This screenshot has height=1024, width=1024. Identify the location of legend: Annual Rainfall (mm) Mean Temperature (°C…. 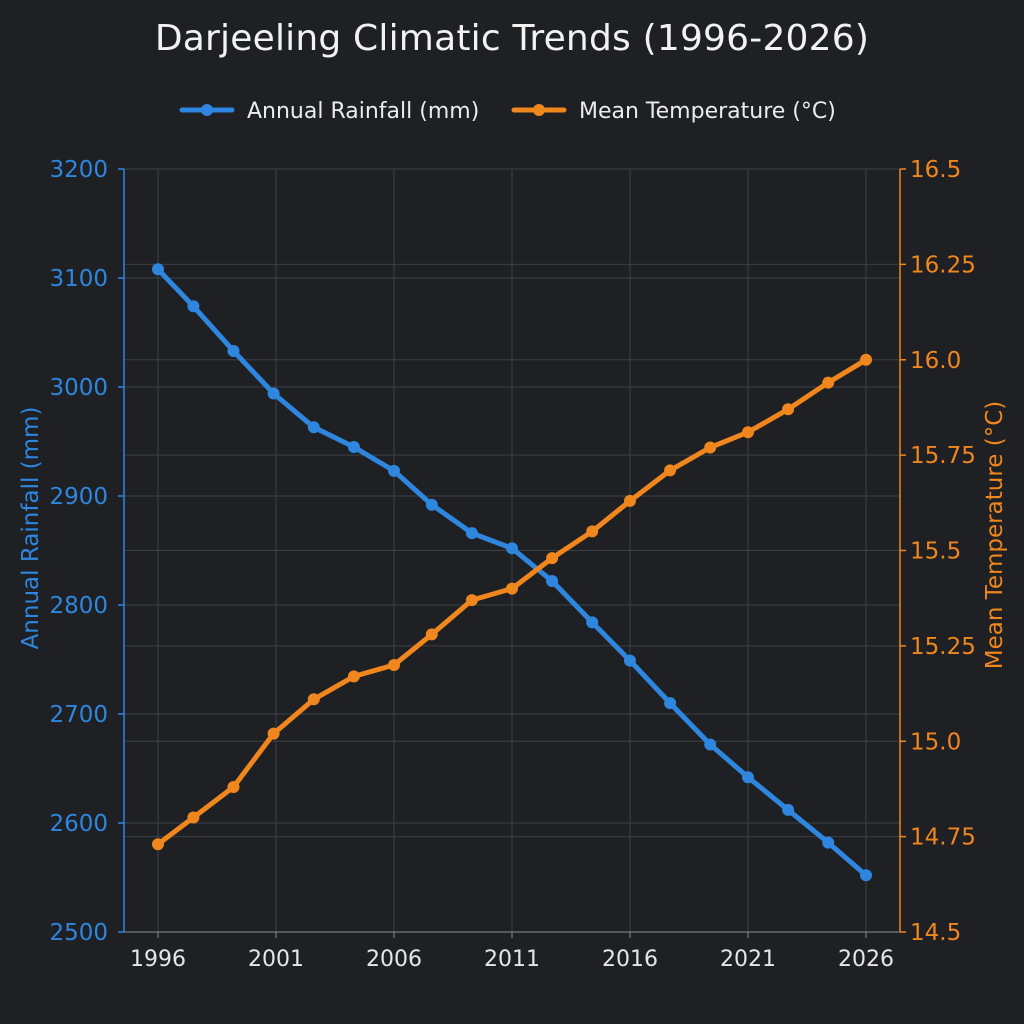
(507, 111).